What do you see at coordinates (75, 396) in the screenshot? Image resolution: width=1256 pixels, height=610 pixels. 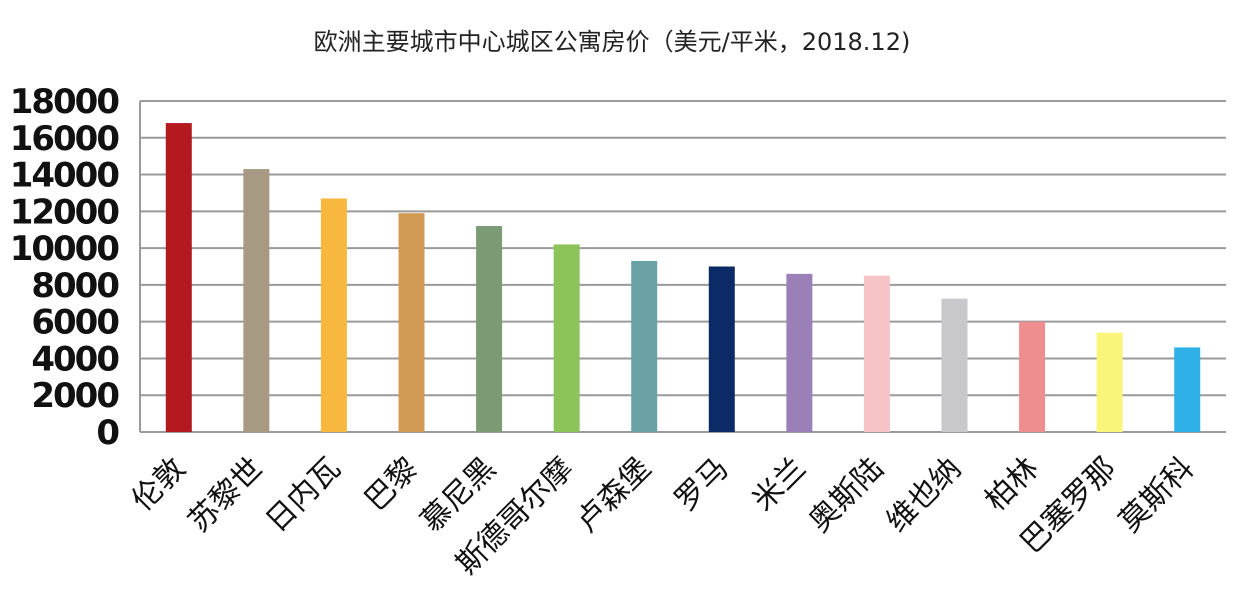 I see `y-tick-label: 2000` at bounding box center [75, 396].